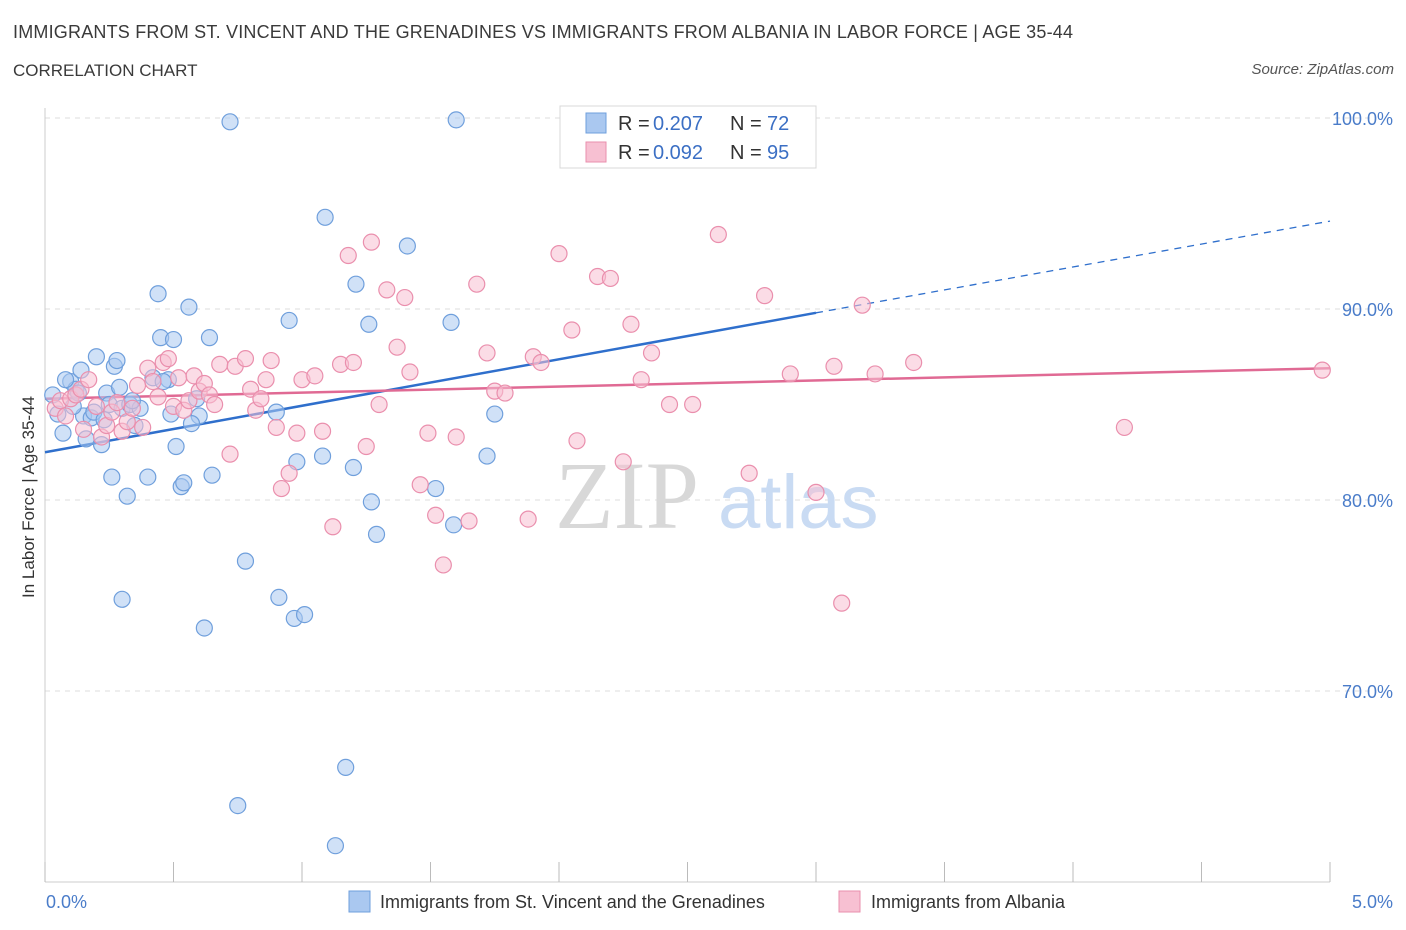 Image resolution: width=1406 pixels, height=930 pixels. I want to click on y-axis-label: In Labor Force | Age 35-44, so click(28, 497).